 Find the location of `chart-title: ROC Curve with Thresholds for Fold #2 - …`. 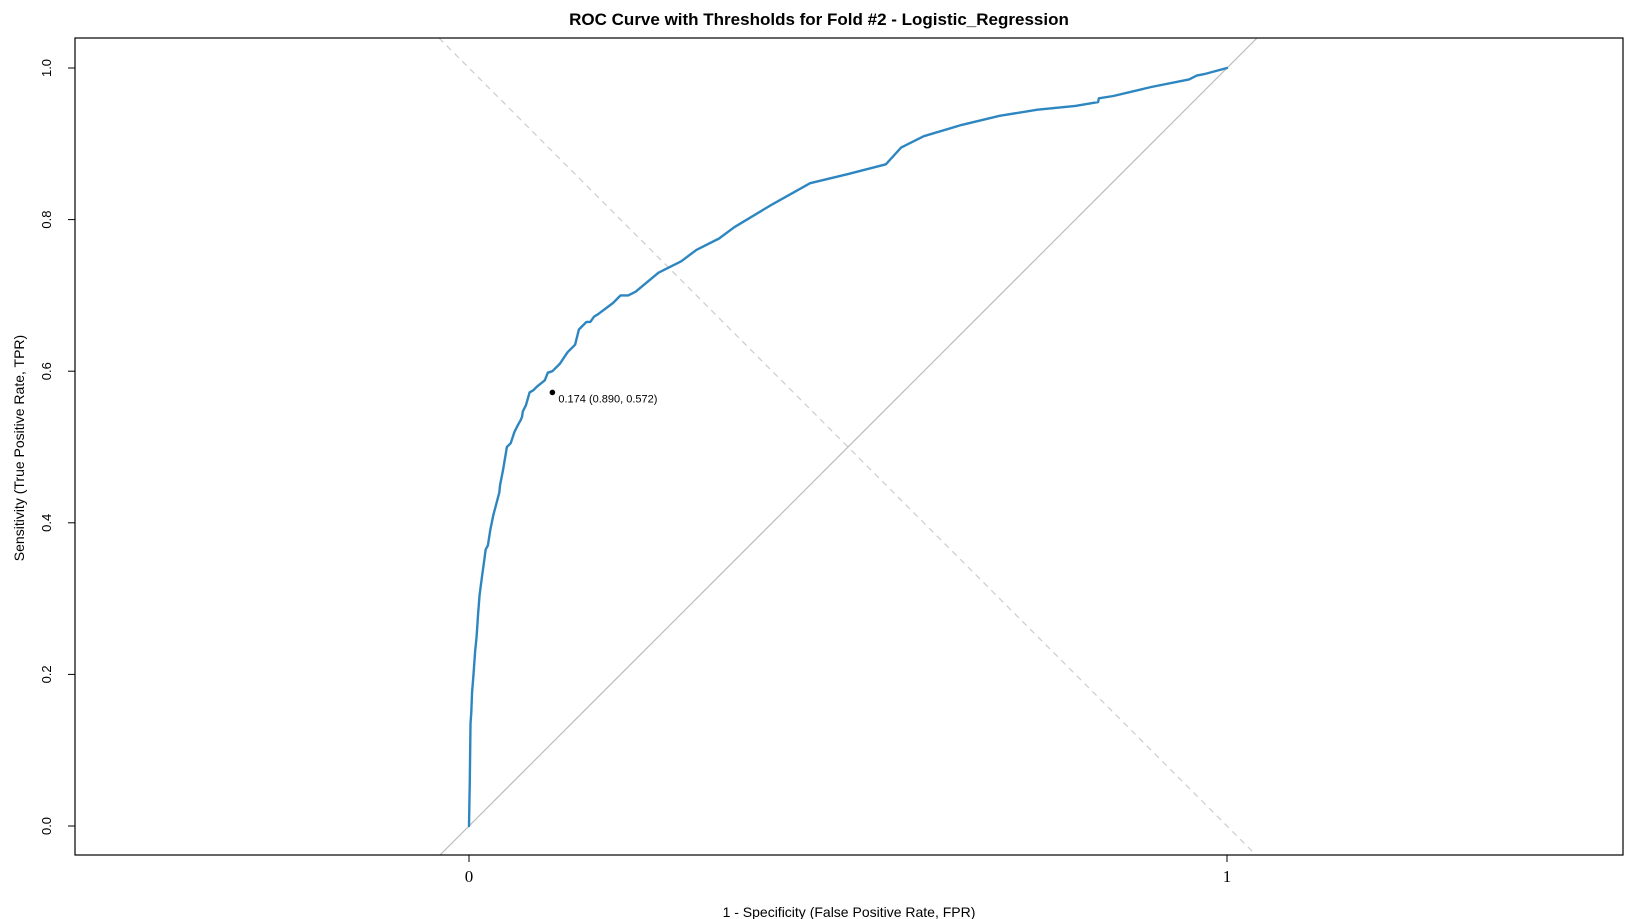

chart-title: ROC Curve with Thresholds for Fold #2 - … is located at coordinates (819, 19).